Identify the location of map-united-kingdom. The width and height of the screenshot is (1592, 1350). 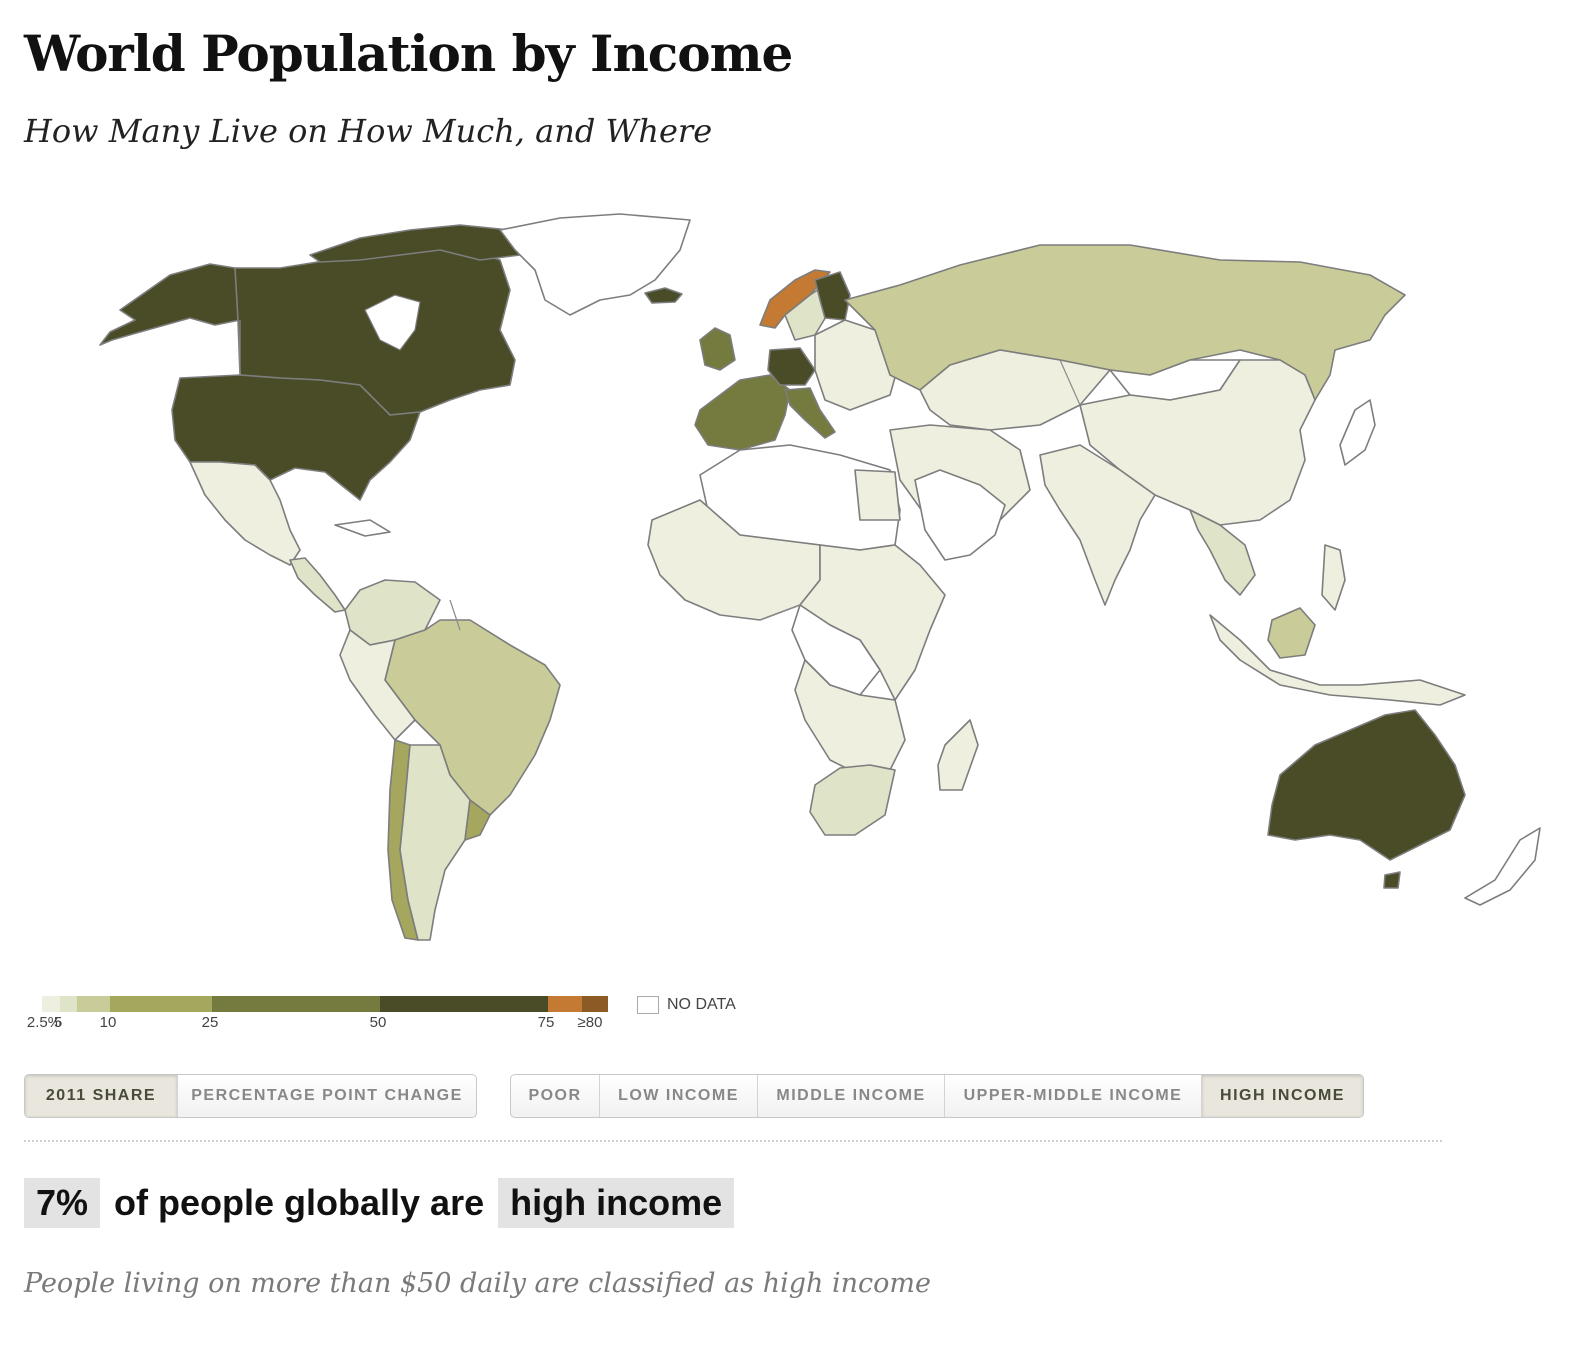
(717, 349).